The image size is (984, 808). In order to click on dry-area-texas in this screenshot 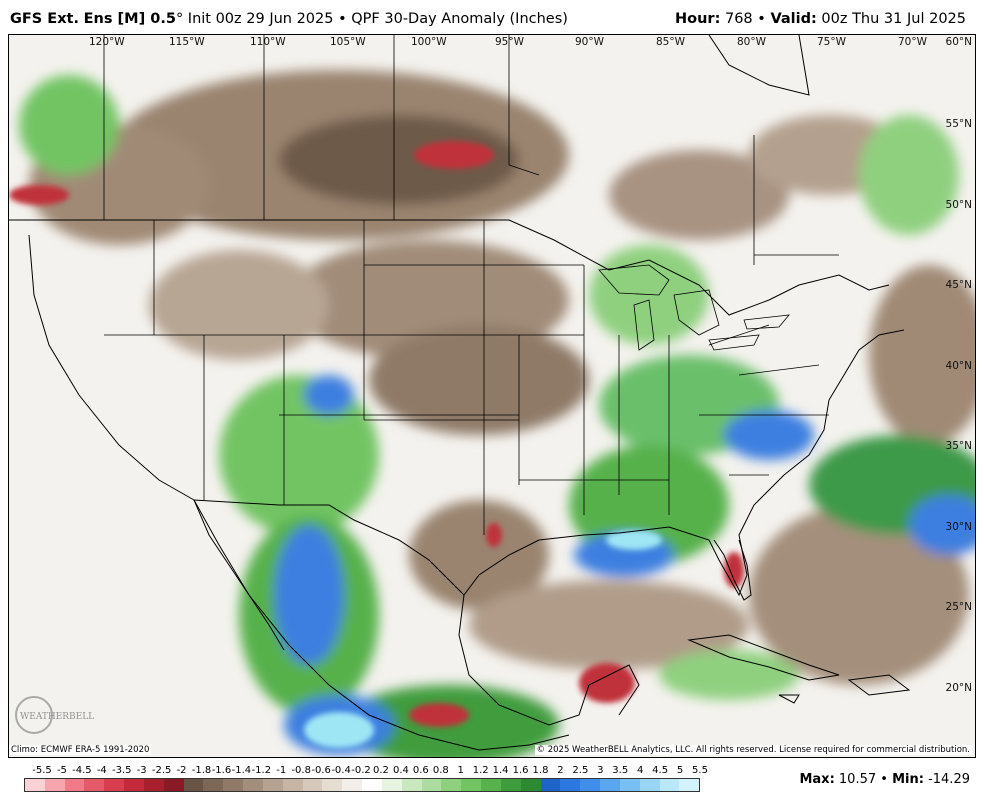, I will do `click(479, 555)`.